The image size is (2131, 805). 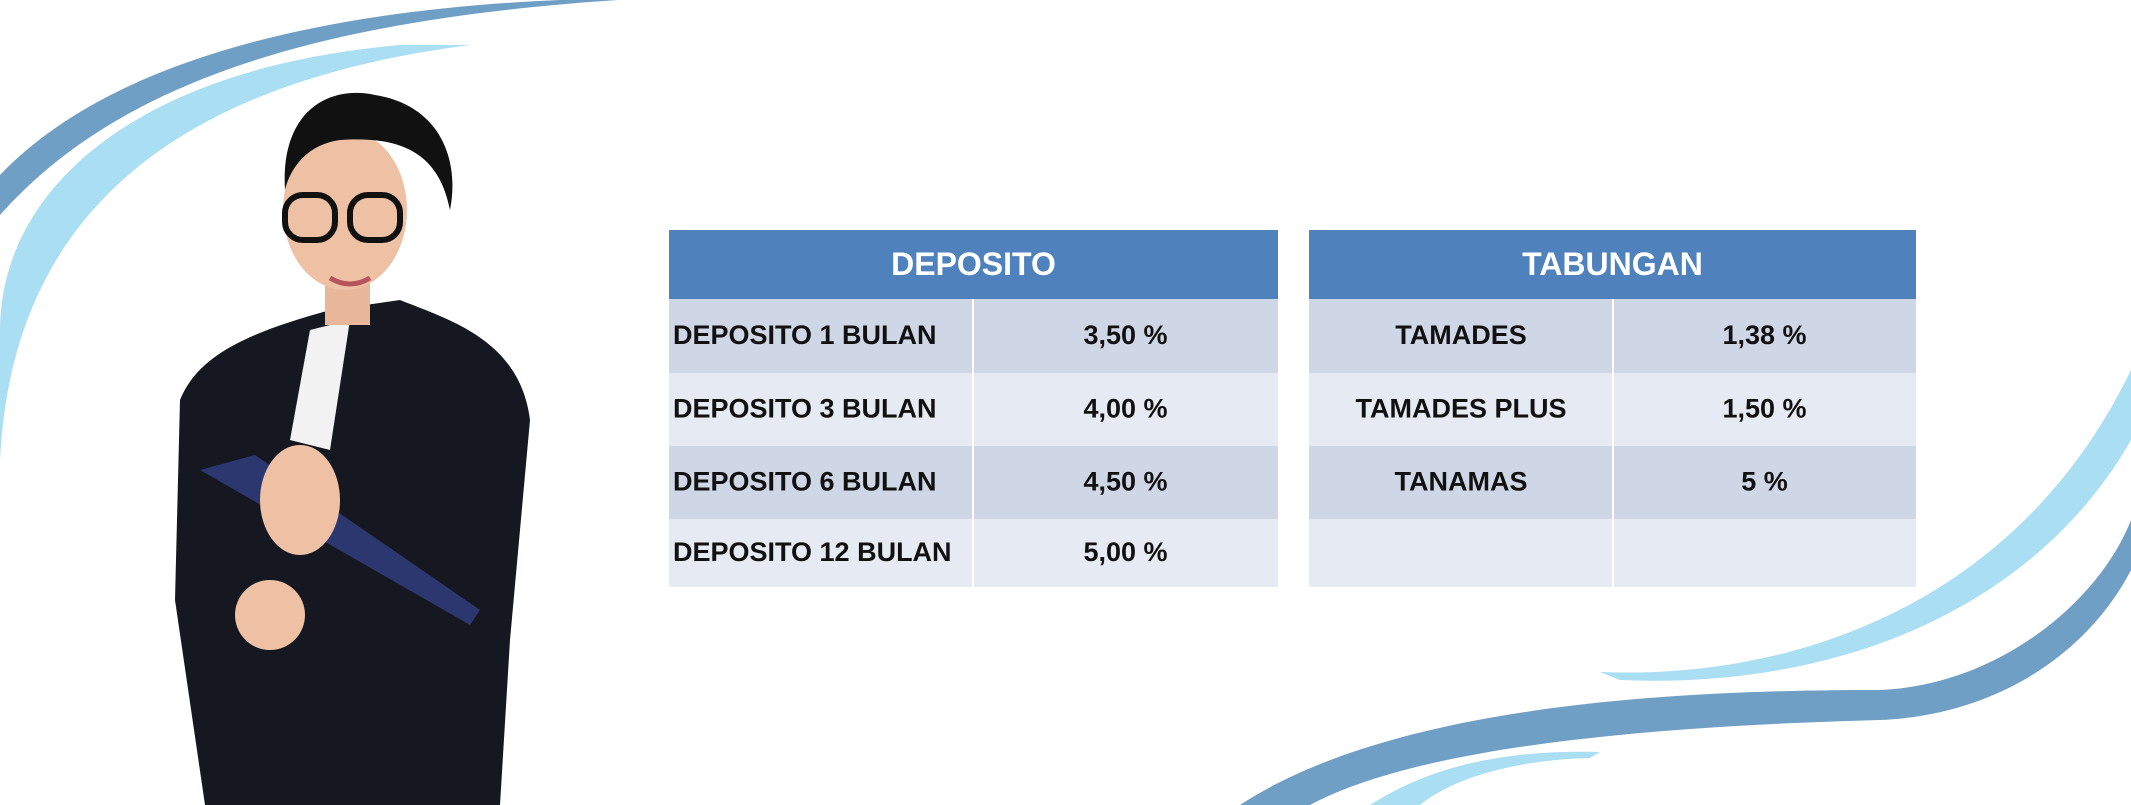 I want to click on person-illustration, so click(x=352, y=448).